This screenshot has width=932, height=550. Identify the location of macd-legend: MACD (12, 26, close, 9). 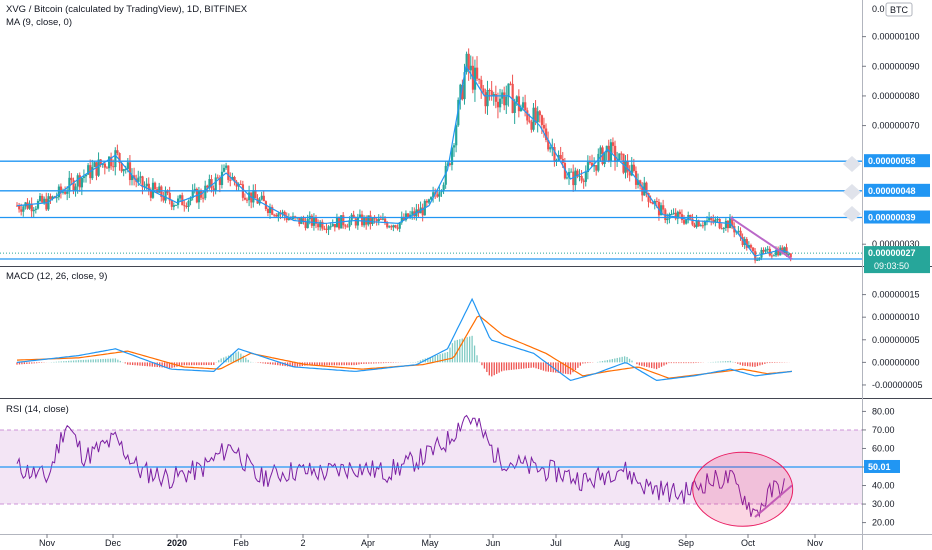
(56, 276).